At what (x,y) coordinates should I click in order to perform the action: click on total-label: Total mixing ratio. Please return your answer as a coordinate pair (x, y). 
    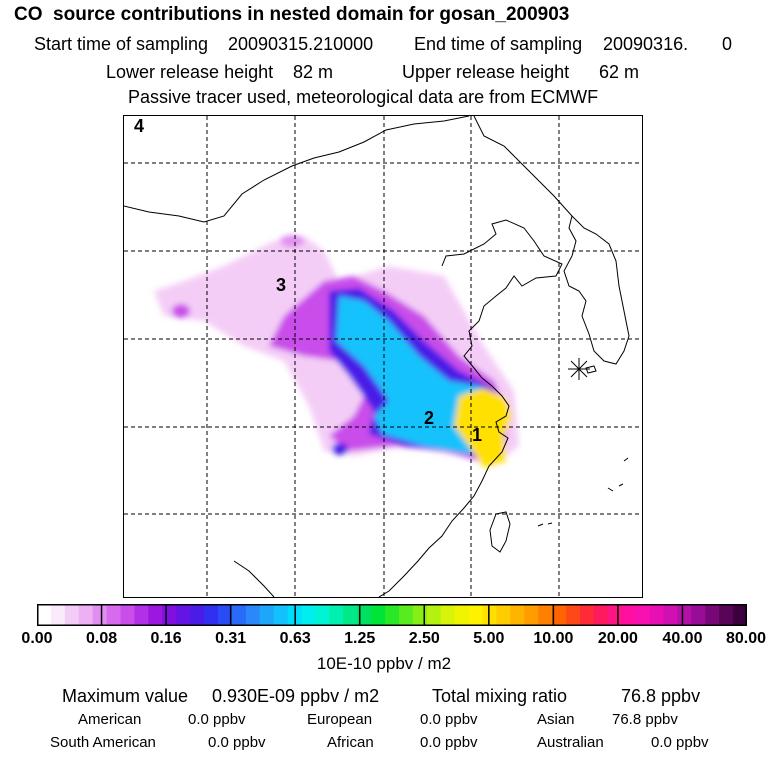
    Looking at the image, I should click on (500, 696).